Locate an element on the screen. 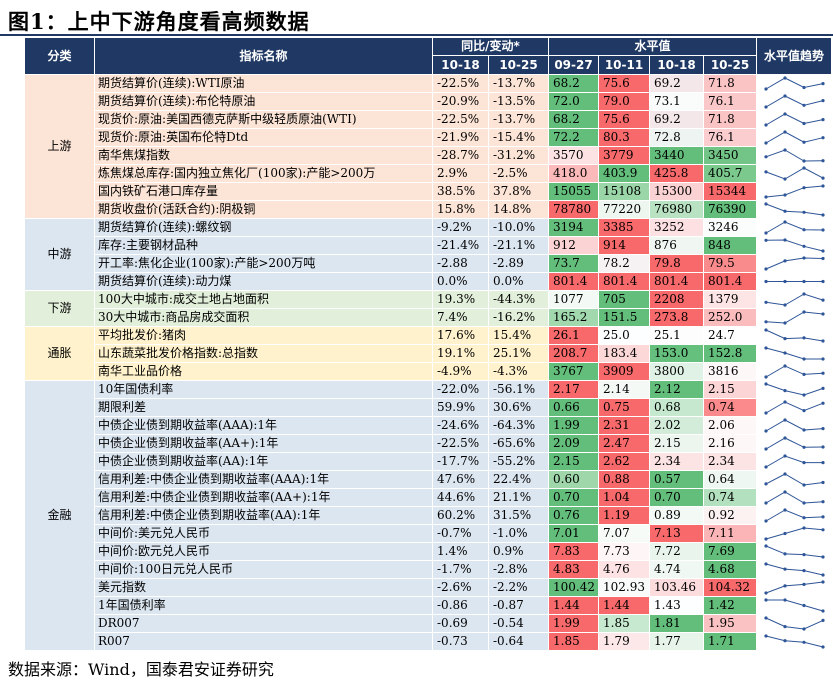  level-cell: 0.70 is located at coordinates (574, 497).